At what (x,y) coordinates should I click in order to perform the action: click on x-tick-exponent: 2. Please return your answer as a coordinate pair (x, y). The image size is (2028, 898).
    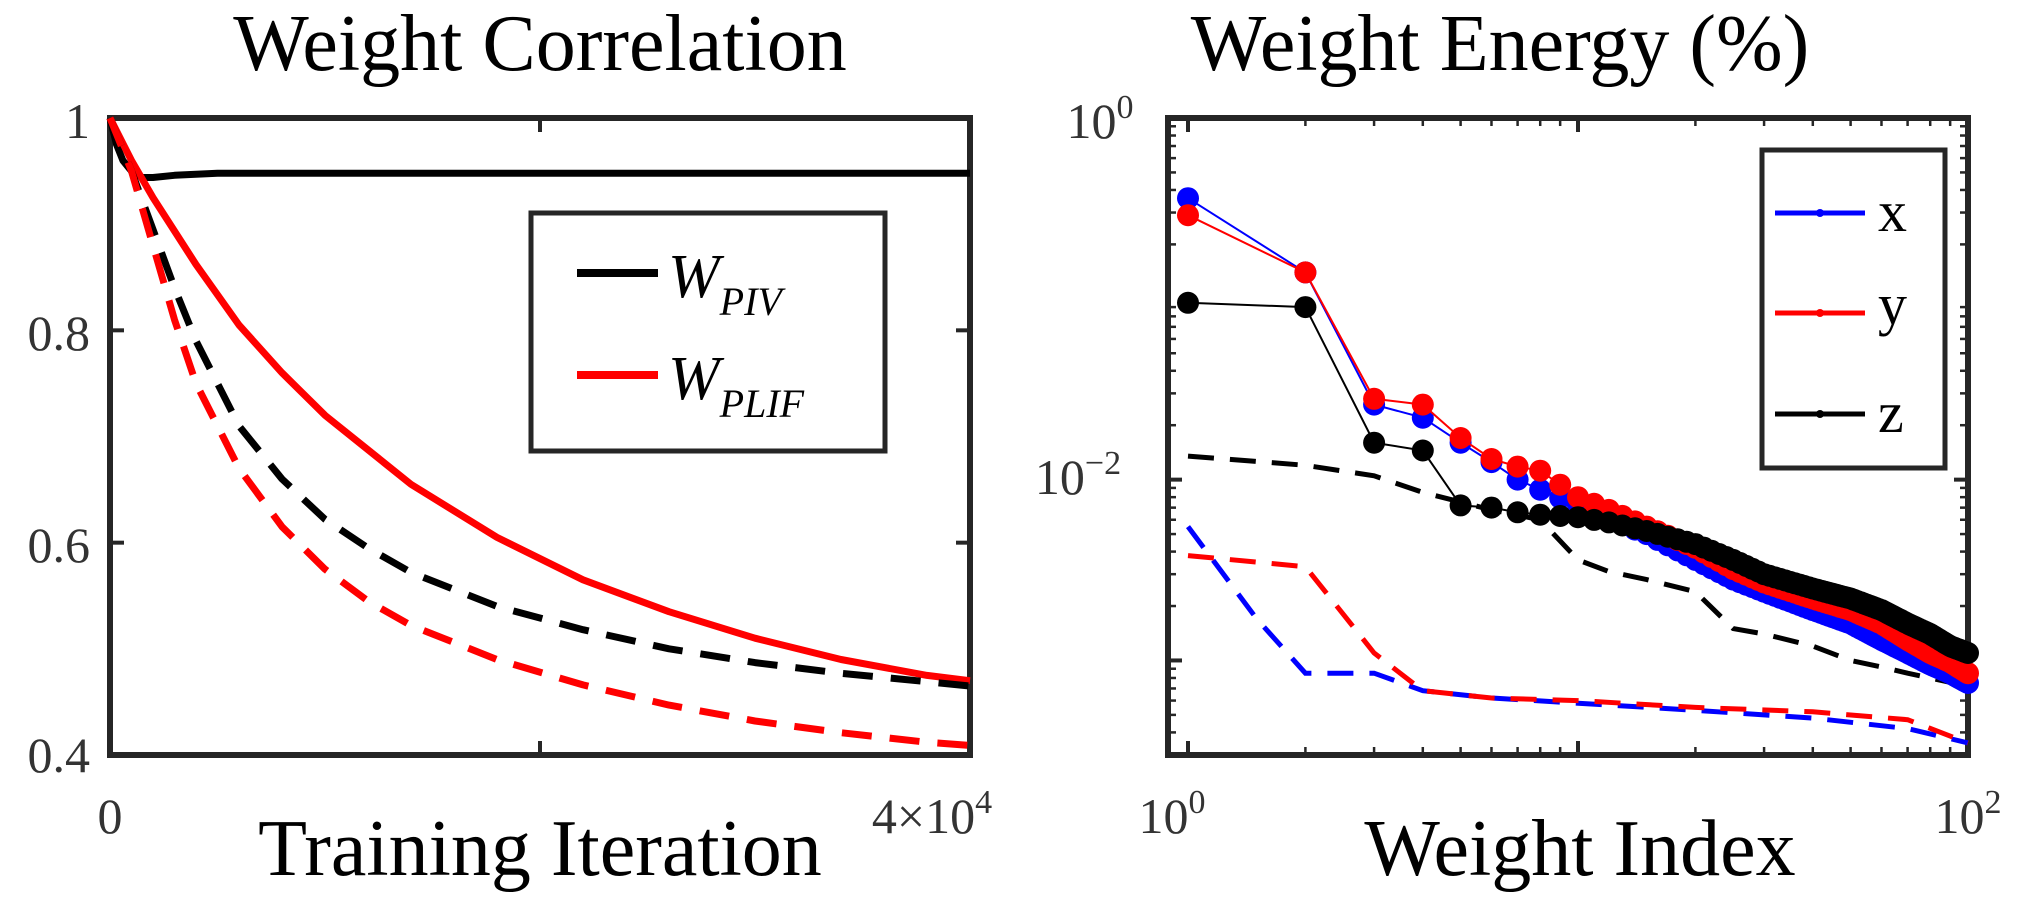
    Looking at the image, I should click on (1993, 802).